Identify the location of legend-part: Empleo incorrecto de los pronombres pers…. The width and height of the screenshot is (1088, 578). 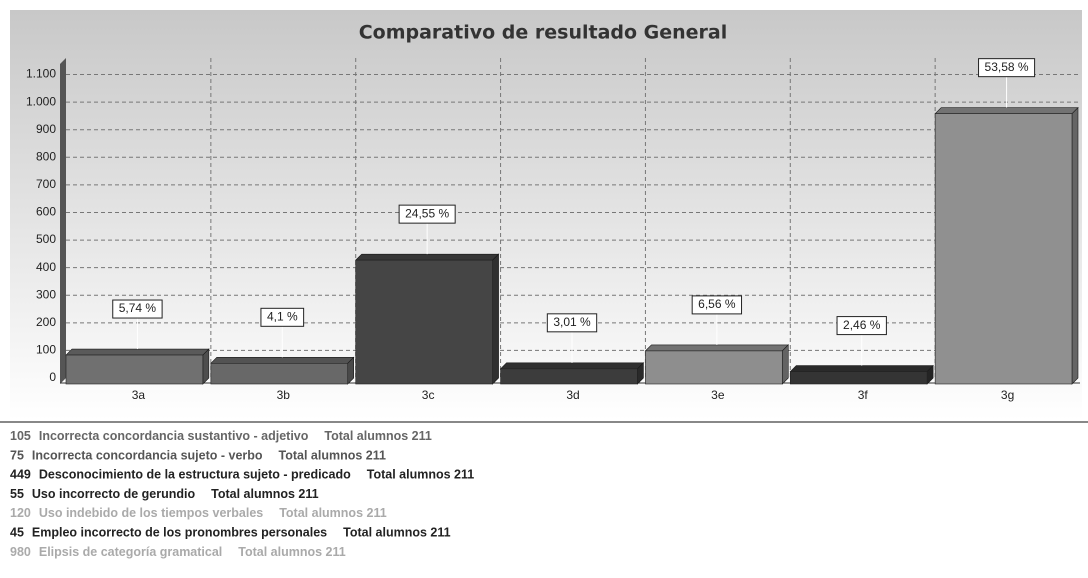
(179, 533).